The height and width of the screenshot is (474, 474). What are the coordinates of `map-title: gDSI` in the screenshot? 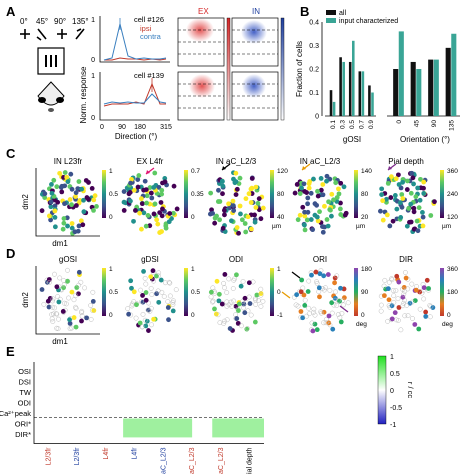 It's located at (150, 259).